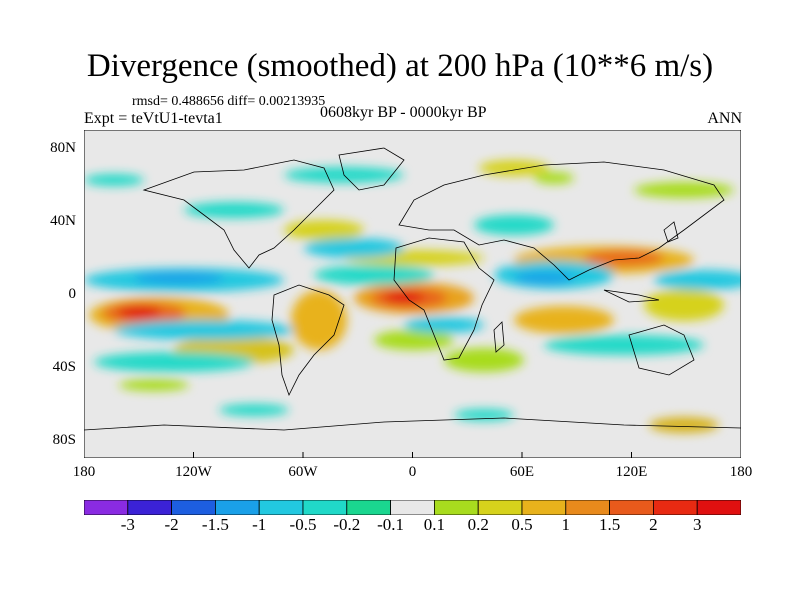 This screenshot has width=800, height=600. I want to click on lat-label: 80S, so click(64, 440).